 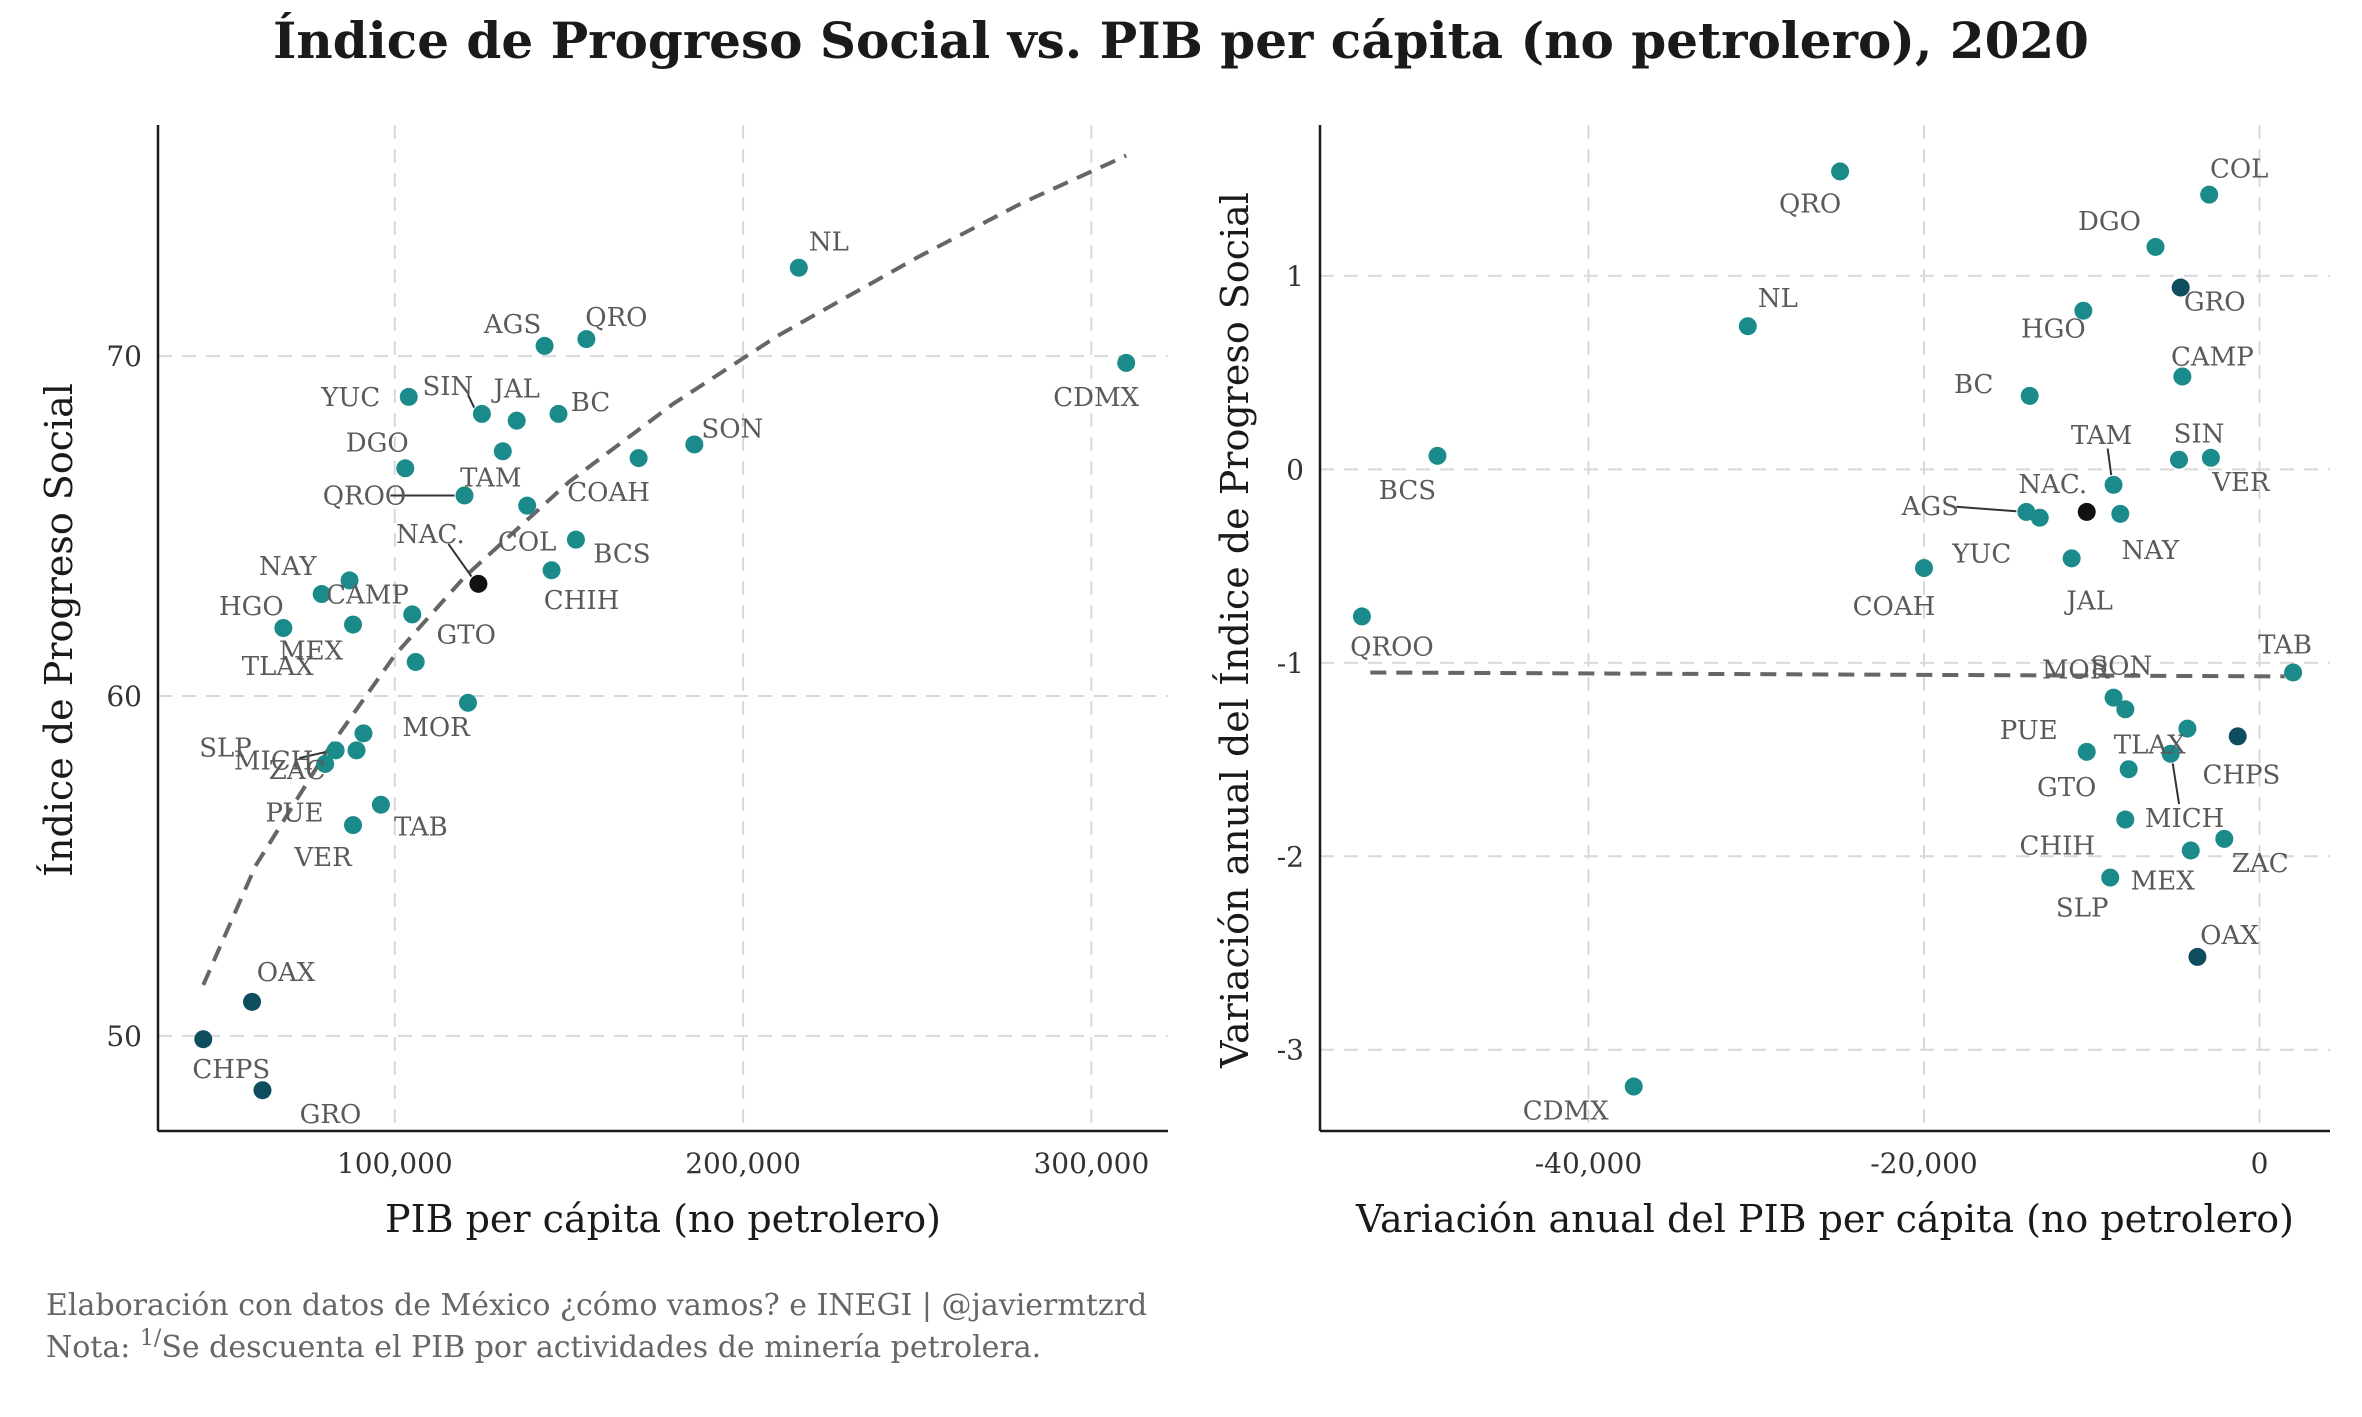 I want to click on right-point-nay, so click(x=2120, y=513).